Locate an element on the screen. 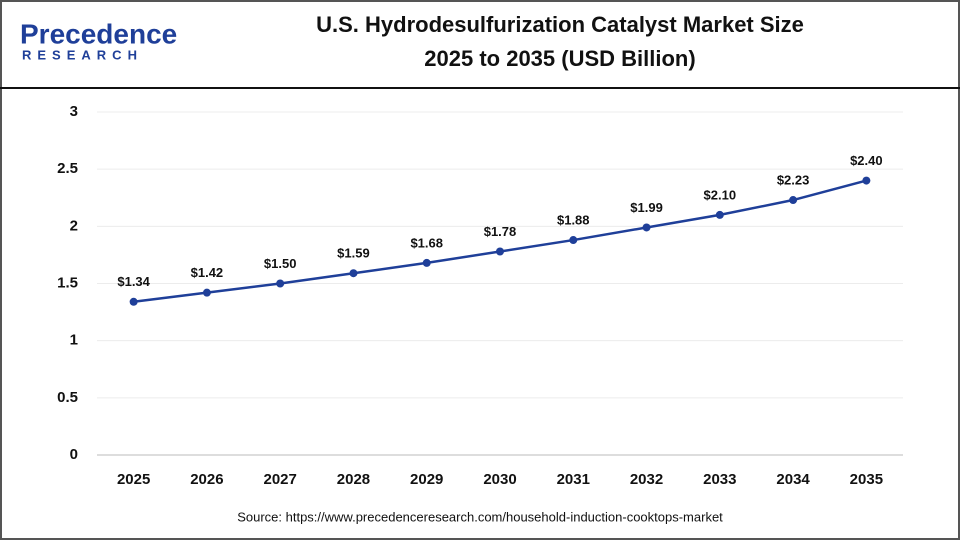 Image resolution: width=960 pixels, height=540 pixels. x-tick-label: 2025 is located at coordinates (133, 479).